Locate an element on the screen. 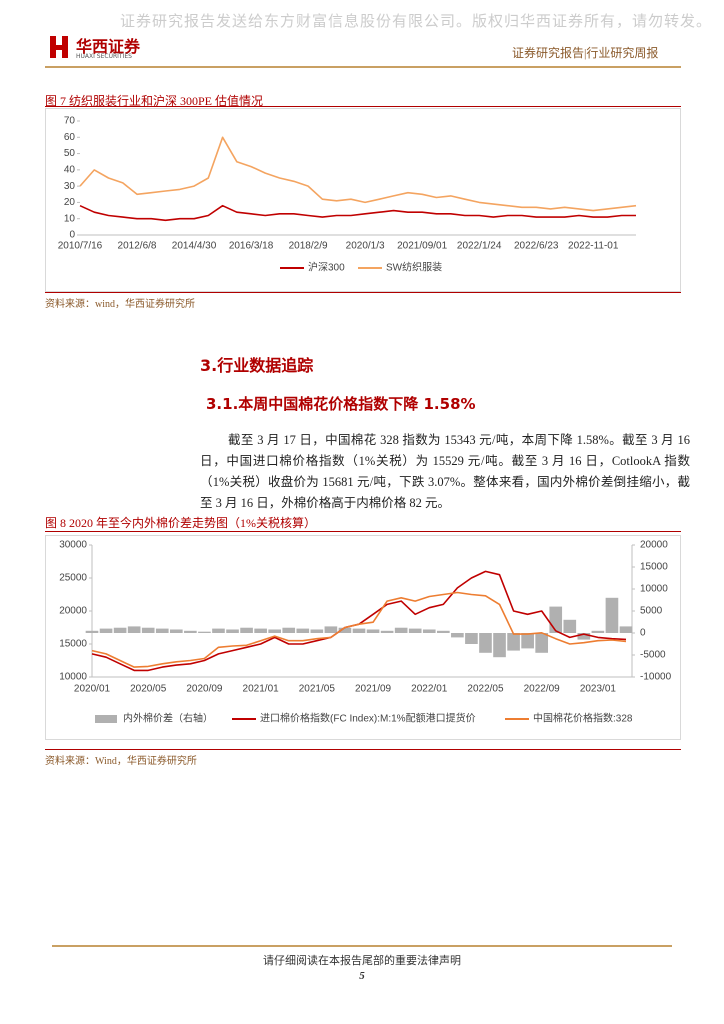 This screenshot has width=724, height=1024. y2-tick-label: -5000 is located at coordinates (653, 655).